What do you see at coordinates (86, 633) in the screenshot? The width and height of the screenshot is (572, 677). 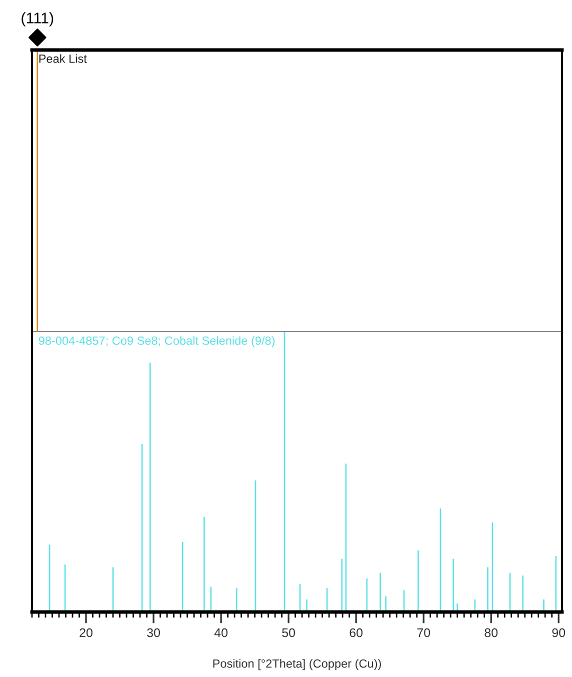 I see `x-tick-label: 20` at bounding box center [86, 633].